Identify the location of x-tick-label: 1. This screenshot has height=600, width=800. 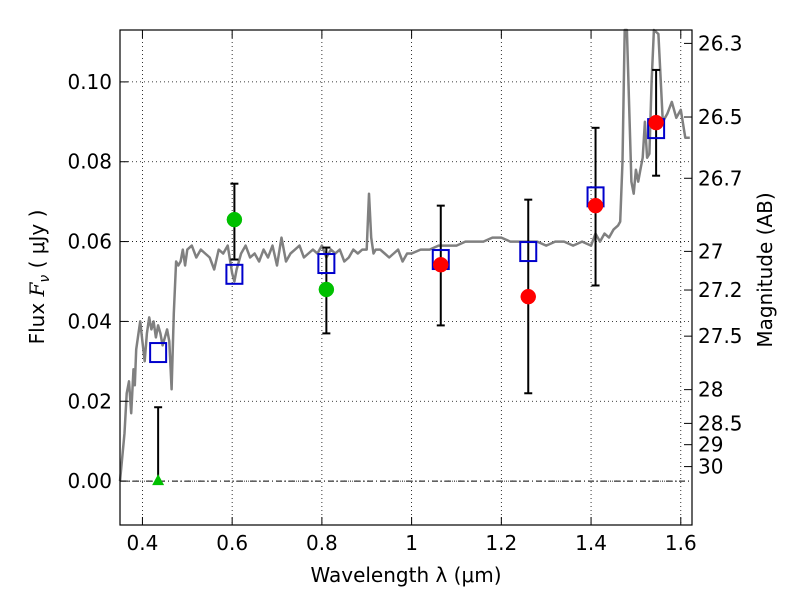
(411, 543).